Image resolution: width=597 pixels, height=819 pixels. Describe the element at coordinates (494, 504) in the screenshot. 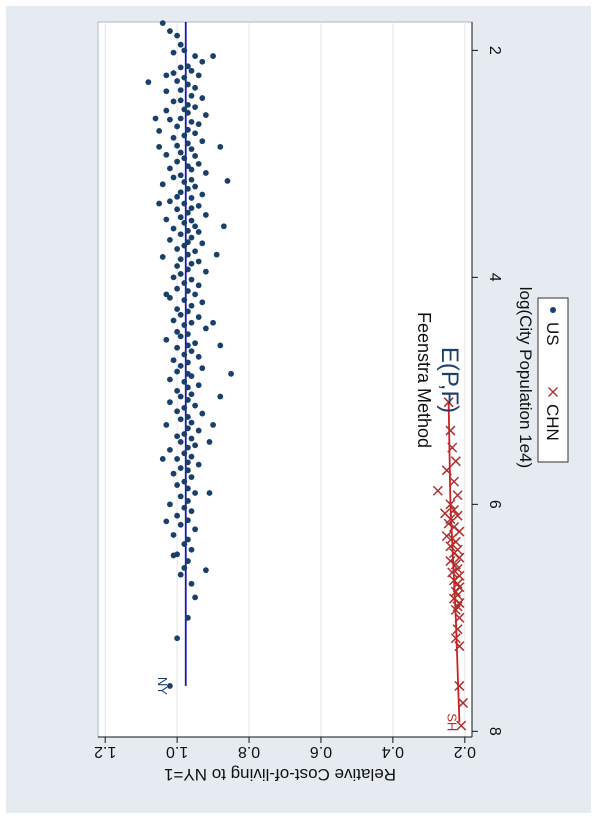

I see `x-tick-label: 6` at that location.